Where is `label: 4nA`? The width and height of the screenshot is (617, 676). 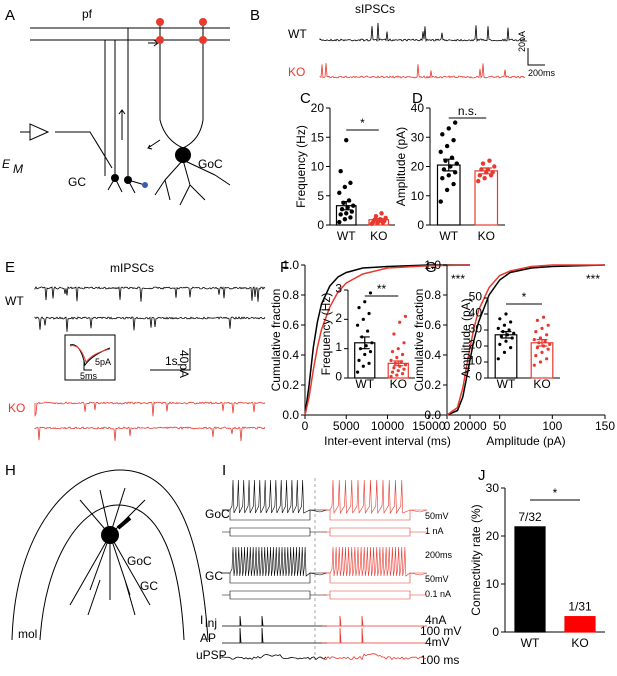
label: 4nA is located at coordinates (435, 620).